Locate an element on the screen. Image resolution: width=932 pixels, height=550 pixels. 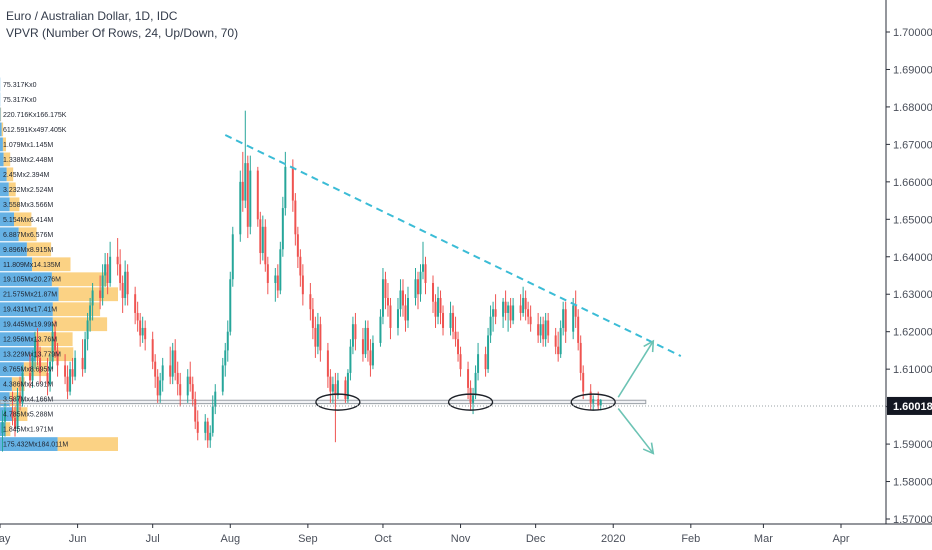
time-tick-label: Aug is located at coordinates (230, 539).